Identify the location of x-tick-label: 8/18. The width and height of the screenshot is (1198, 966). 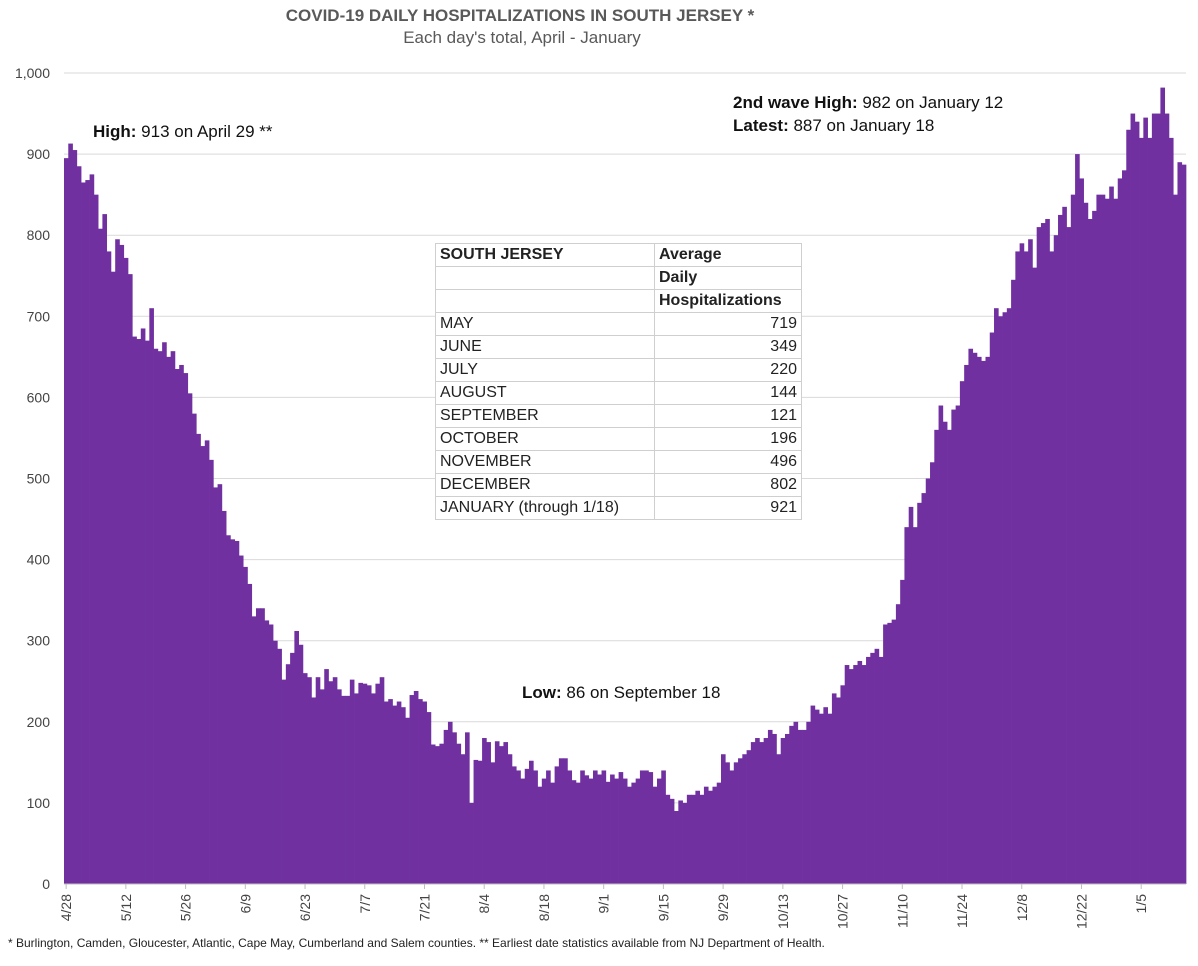
(544, 907).